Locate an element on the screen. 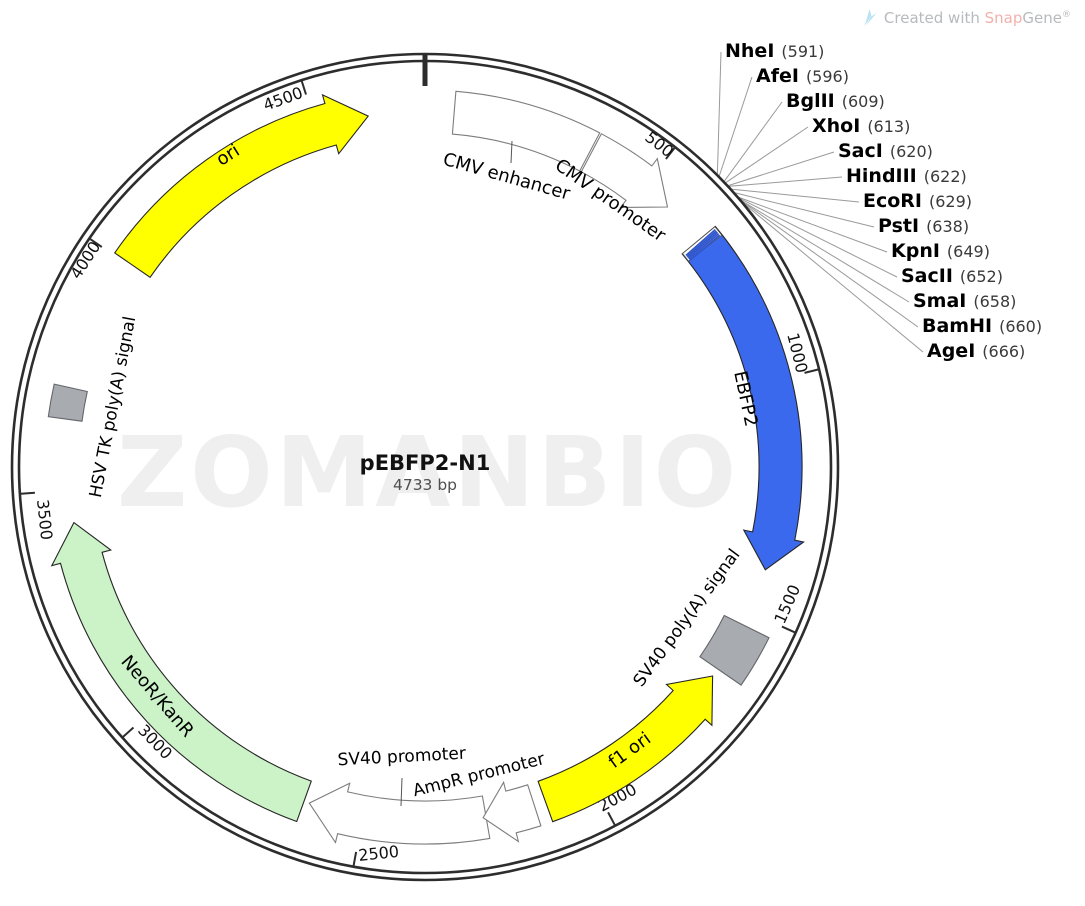 The image size is (1085, 906). tick-label-3500: 3500 is located at coordinates (44, 519).